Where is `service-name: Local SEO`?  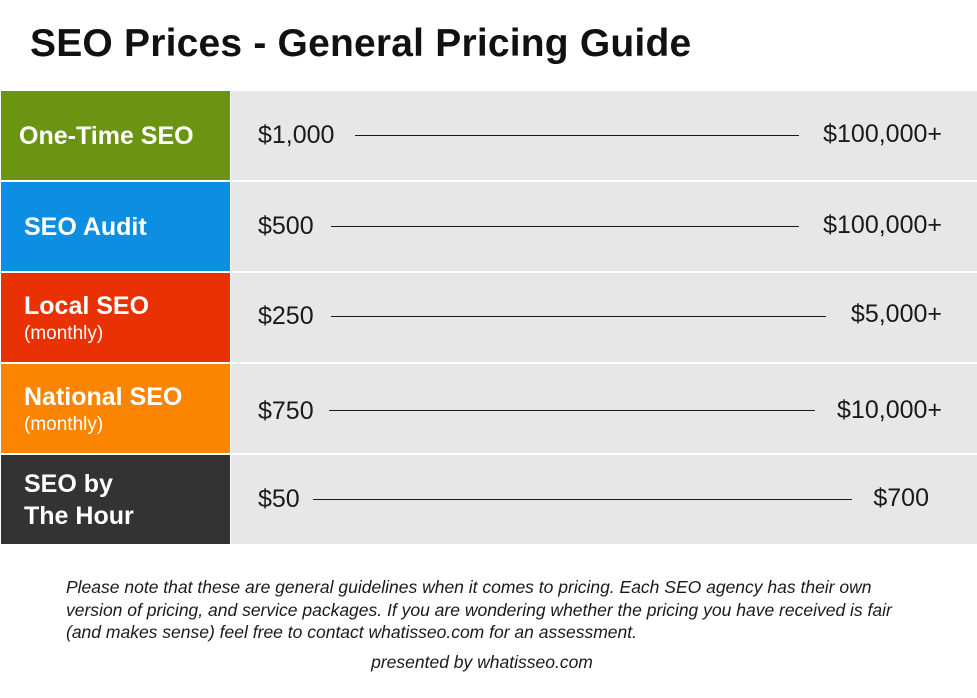 service-name: Local SEO is located at coordinates (87, 306).